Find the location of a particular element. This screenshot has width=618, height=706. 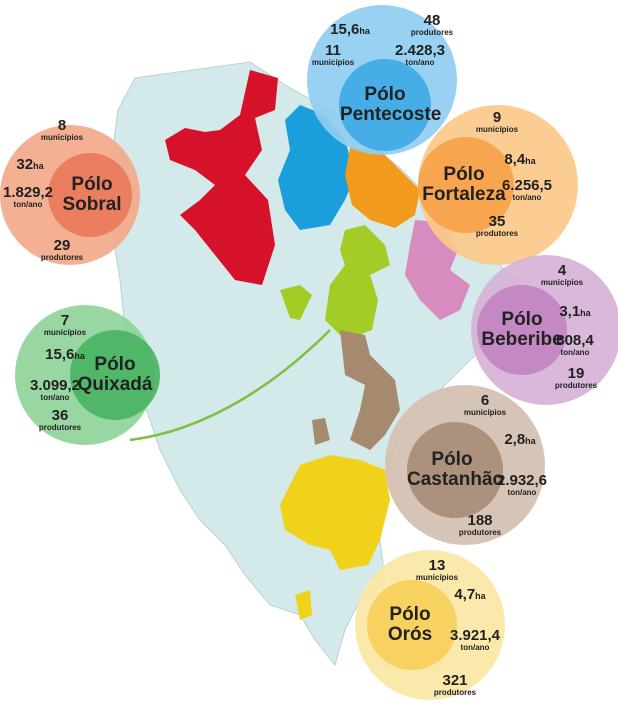

stat-value: 4,7 is located at coordinates (465, 594).